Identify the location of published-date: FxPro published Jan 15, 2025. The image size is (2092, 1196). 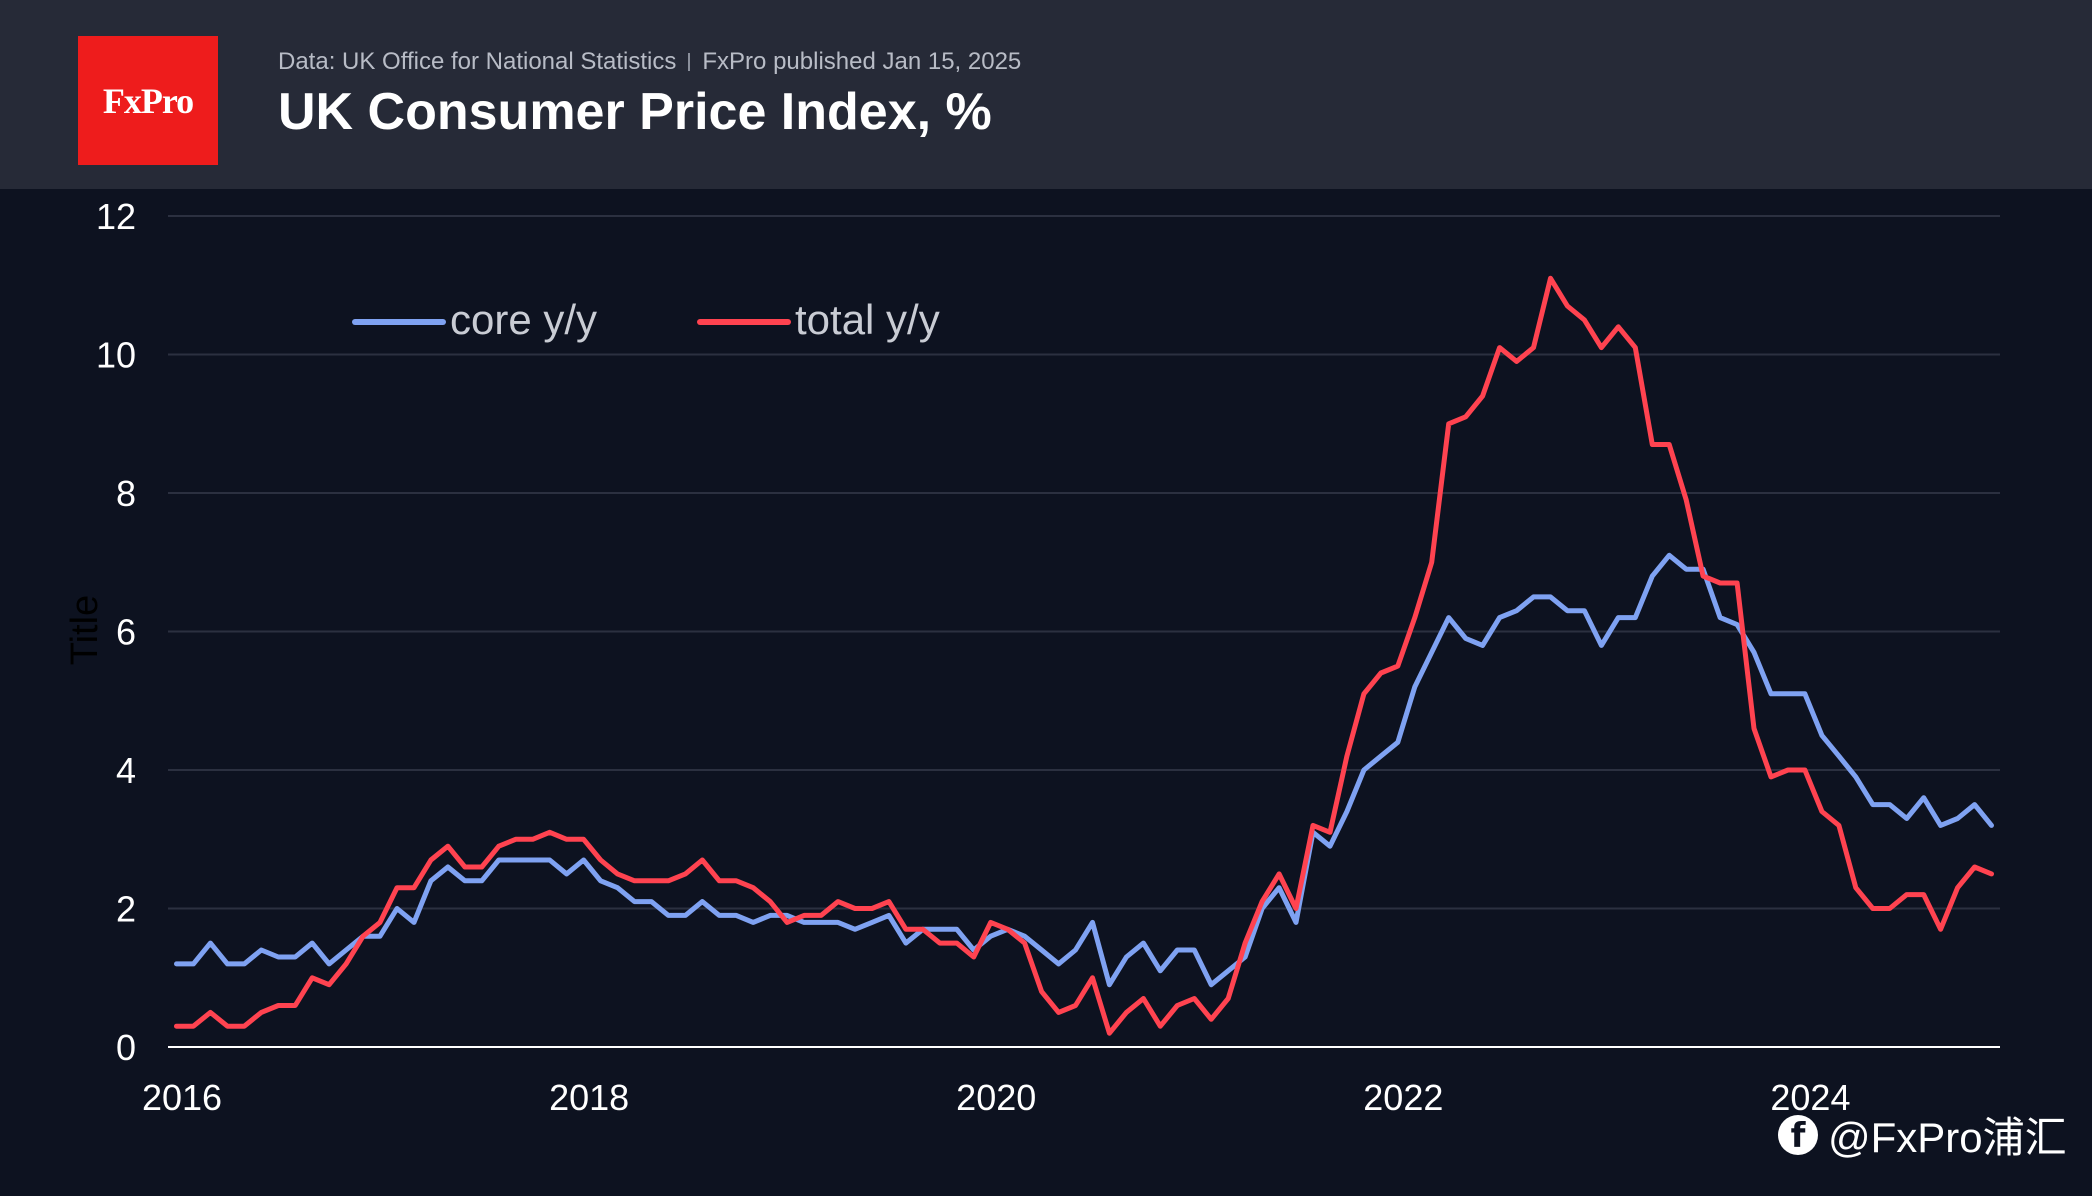
(862, 61).